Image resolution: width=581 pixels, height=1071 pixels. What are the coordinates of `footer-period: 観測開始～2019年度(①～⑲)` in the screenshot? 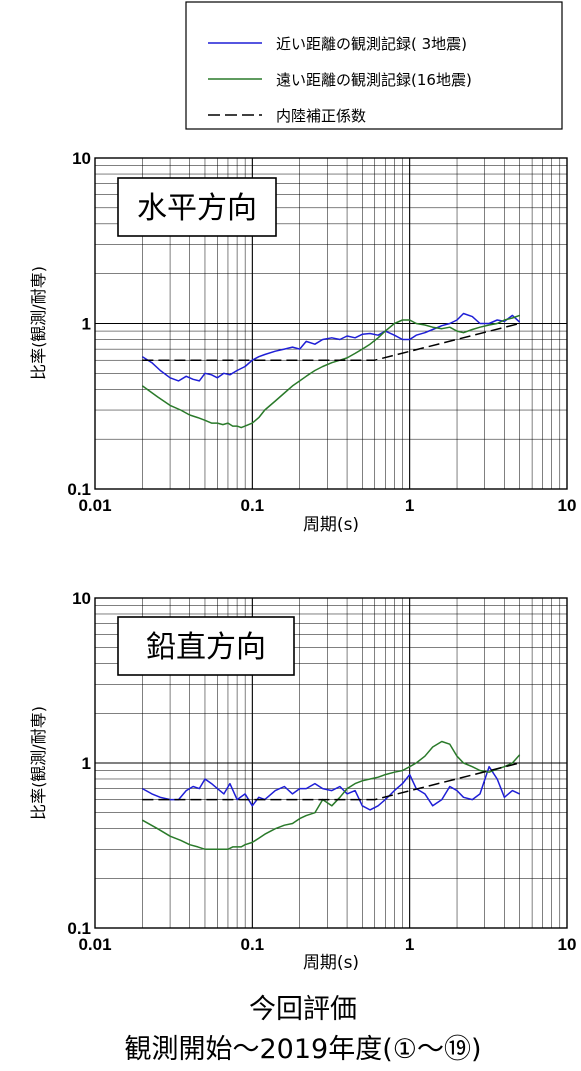 It's located at (303, 1049).